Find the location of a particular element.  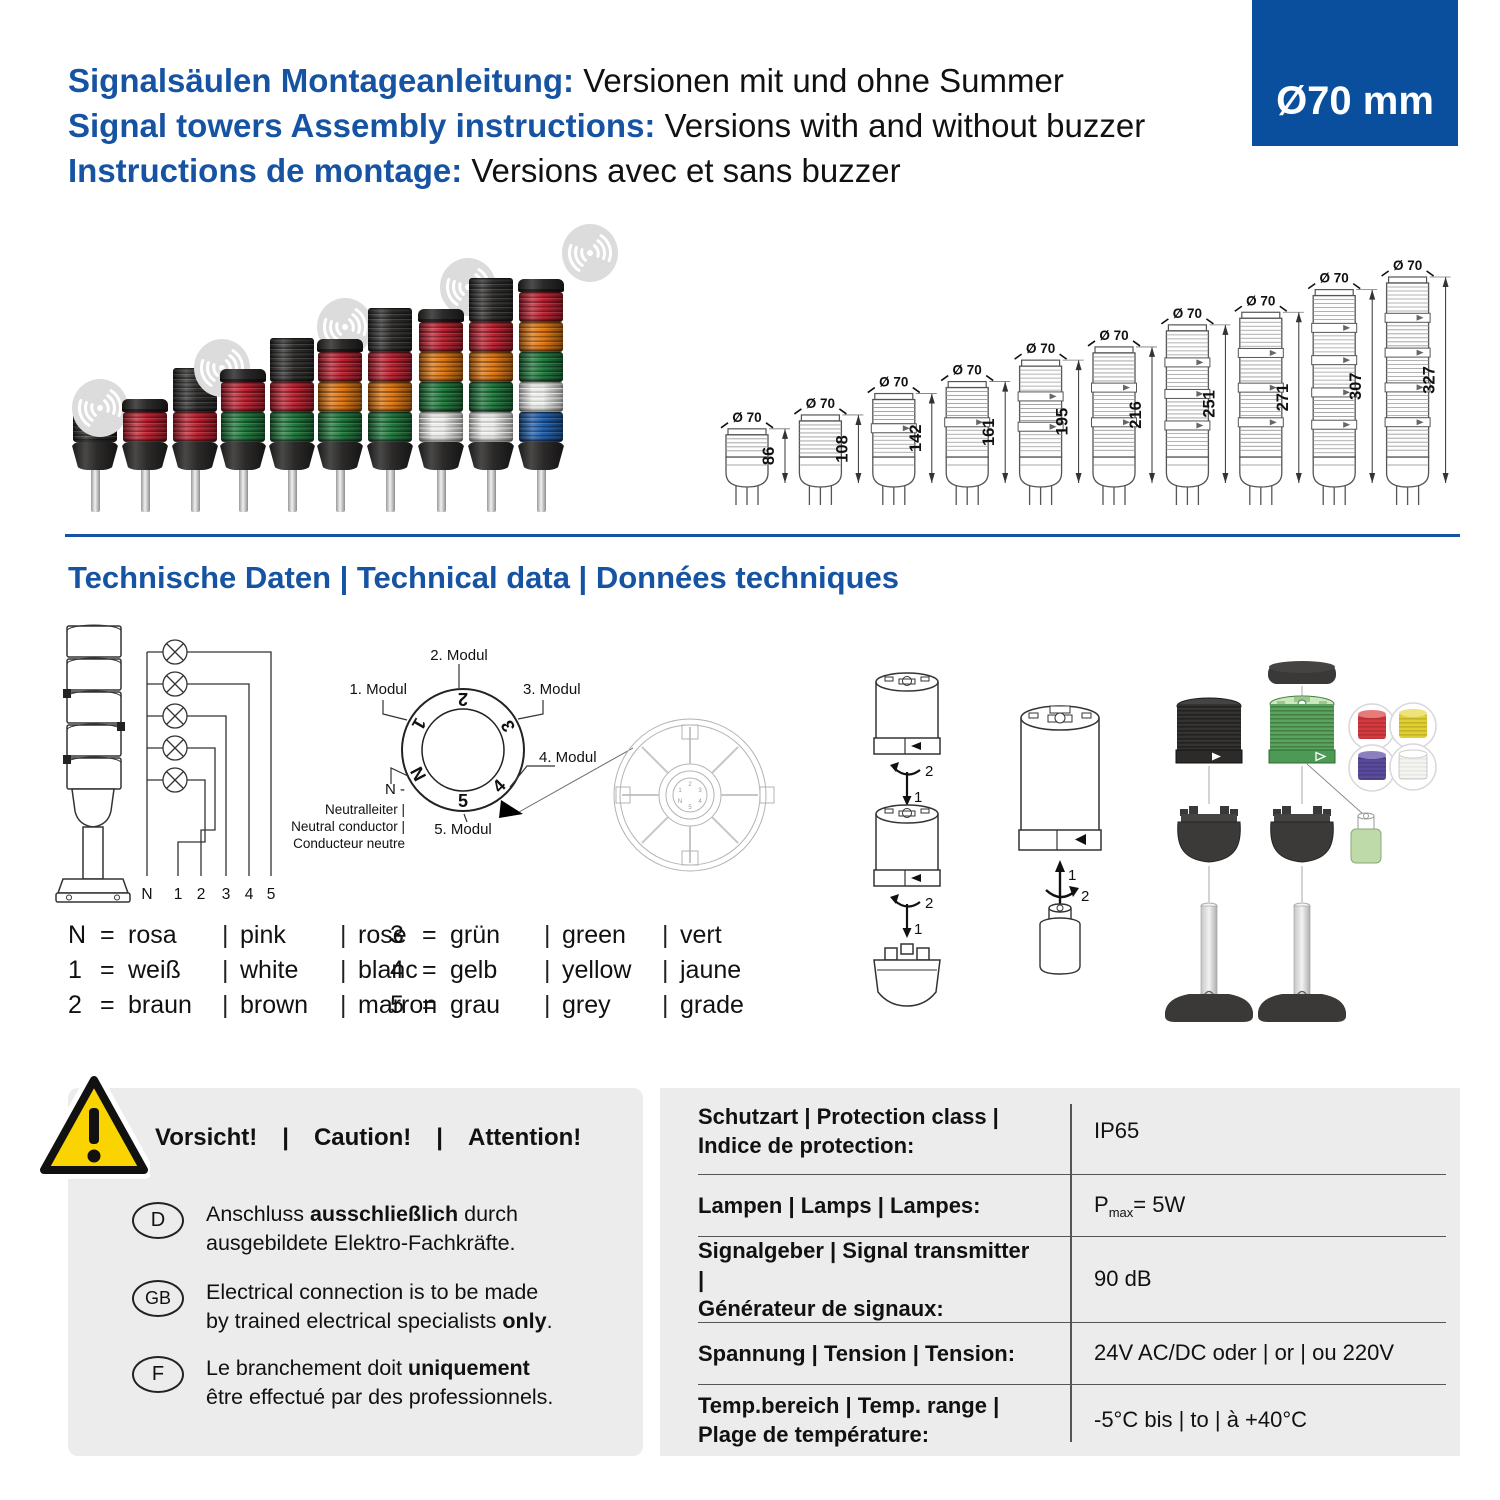

warn-gb-l2a: by trained electrical specialists is located at coordinates (354, 1321).